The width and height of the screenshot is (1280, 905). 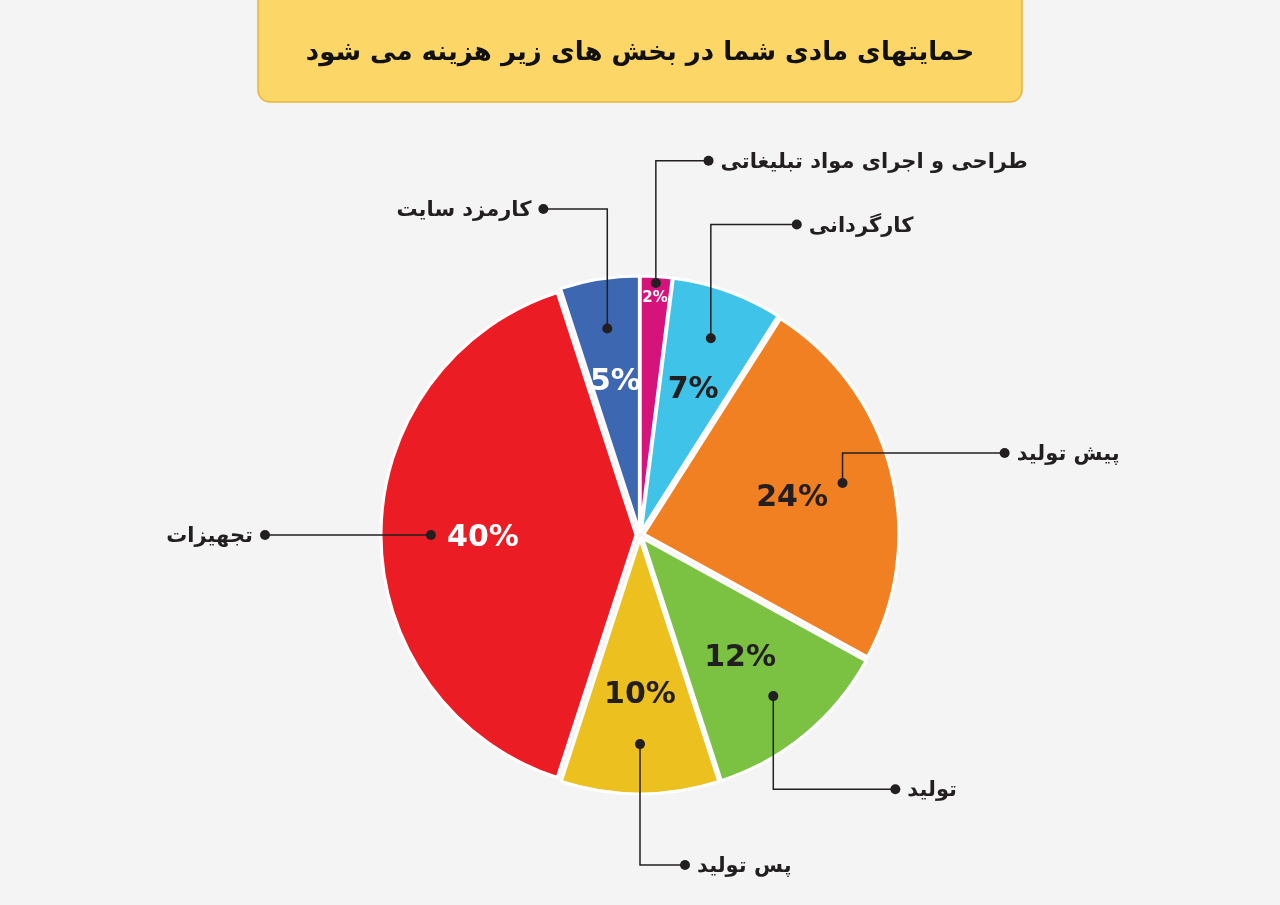 What do you see at coordinates (640, 692) in the screenshot?
I see `data-label: 10%` at bounding box center [640, 692].